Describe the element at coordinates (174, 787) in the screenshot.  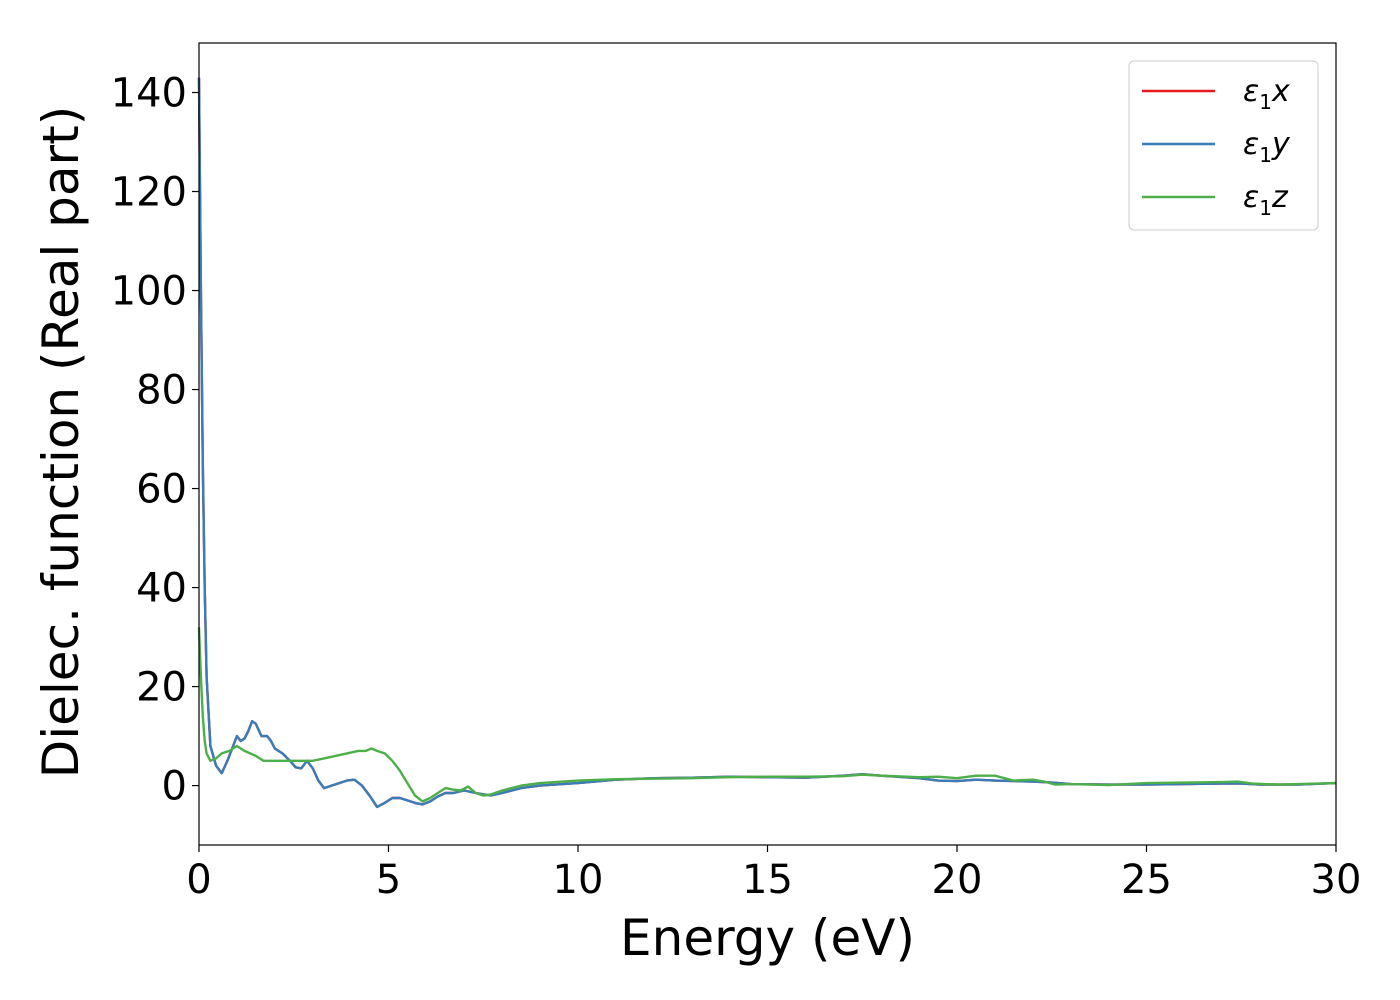
I see `y-tick-label: 0` at that location.